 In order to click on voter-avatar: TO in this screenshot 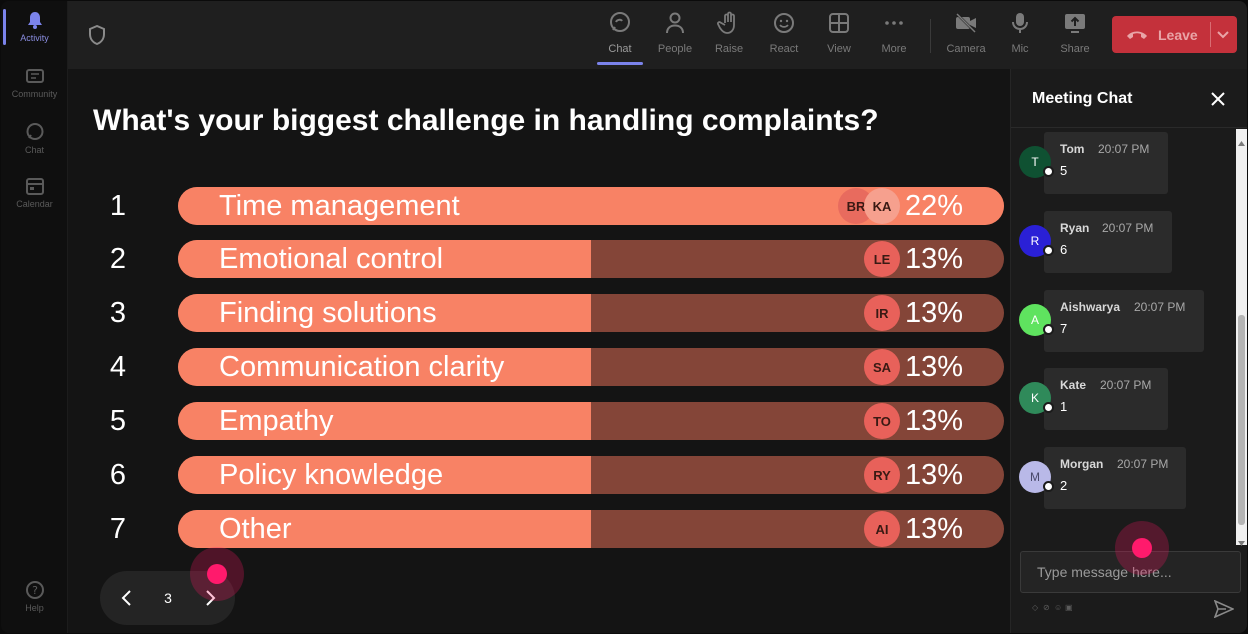, I will do `click(882, 421)`.